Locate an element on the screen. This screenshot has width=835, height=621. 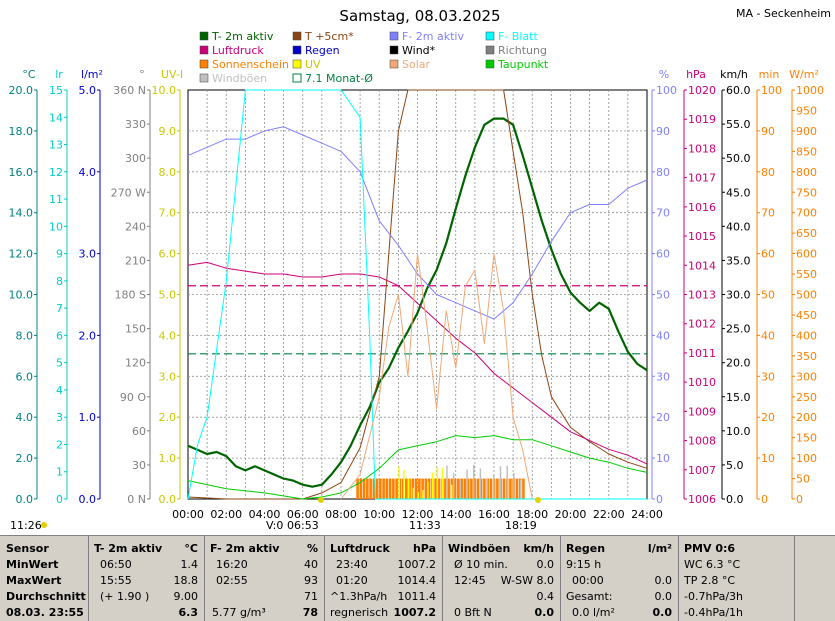
legend-label: T- 2m aktiv is located at coordinates (242, 36).